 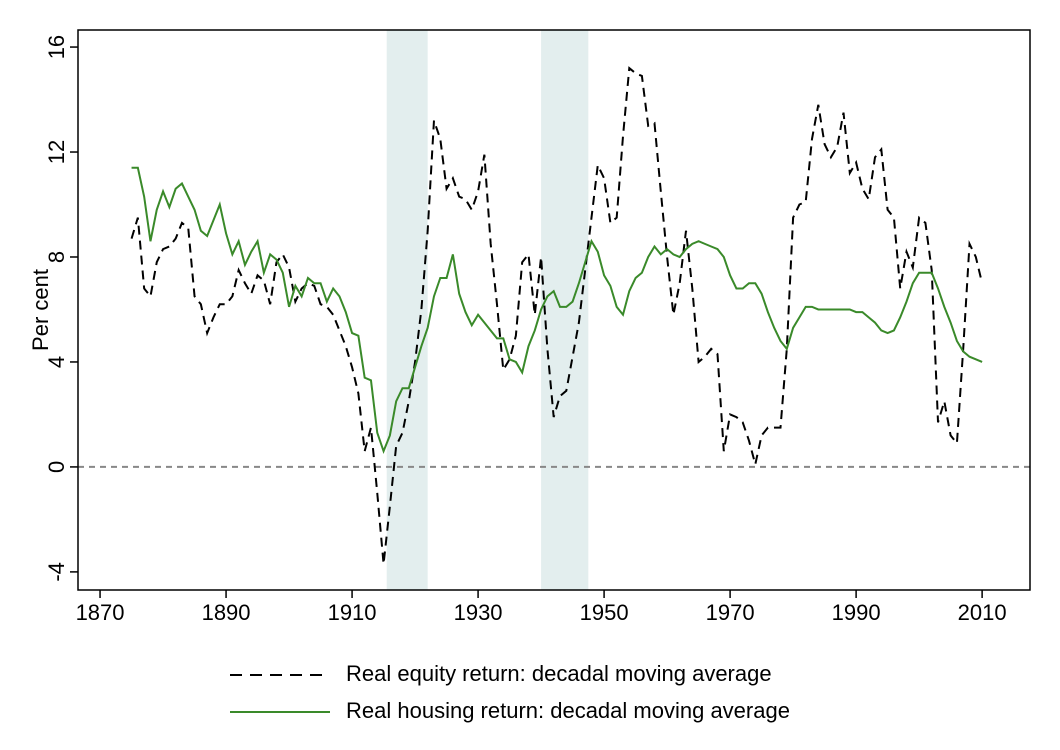 I want to click on y-tick-label: 12, so click(x=56, y=152).